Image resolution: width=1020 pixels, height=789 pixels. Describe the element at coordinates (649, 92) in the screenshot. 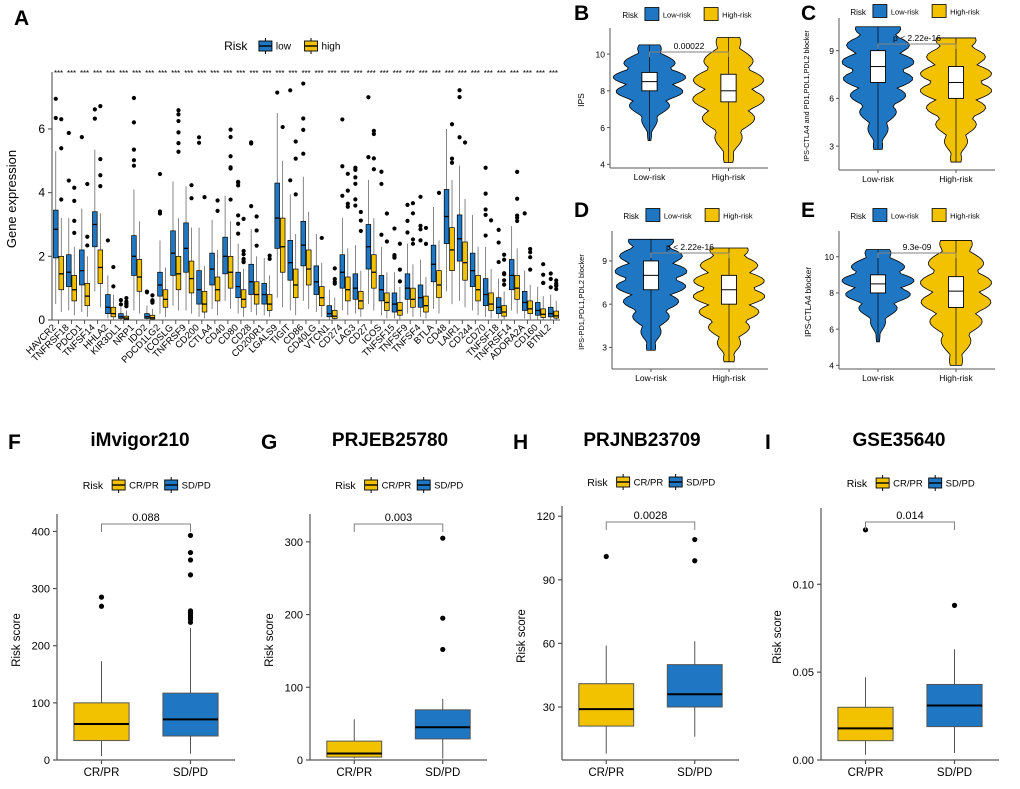

I see `violin-low-risk` at that location.